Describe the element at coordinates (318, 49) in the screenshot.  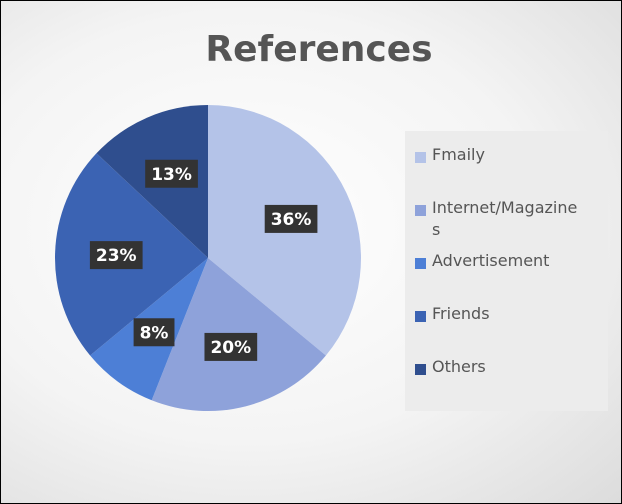
I see `chart-title: References` at that location.